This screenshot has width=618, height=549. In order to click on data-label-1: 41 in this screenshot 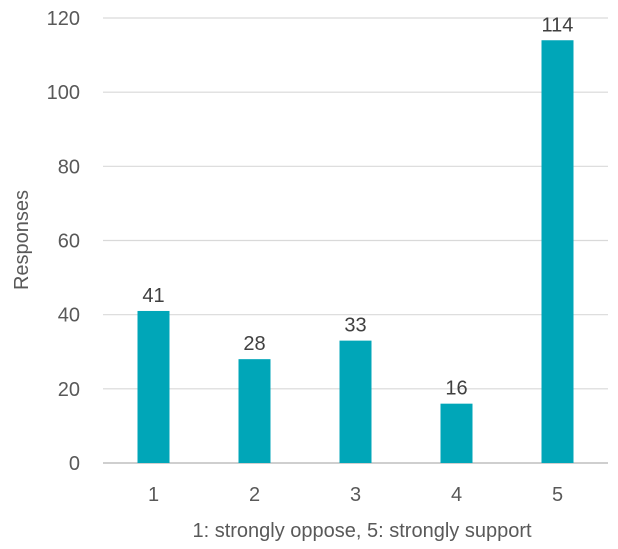, I will do `click(153, 296)`.